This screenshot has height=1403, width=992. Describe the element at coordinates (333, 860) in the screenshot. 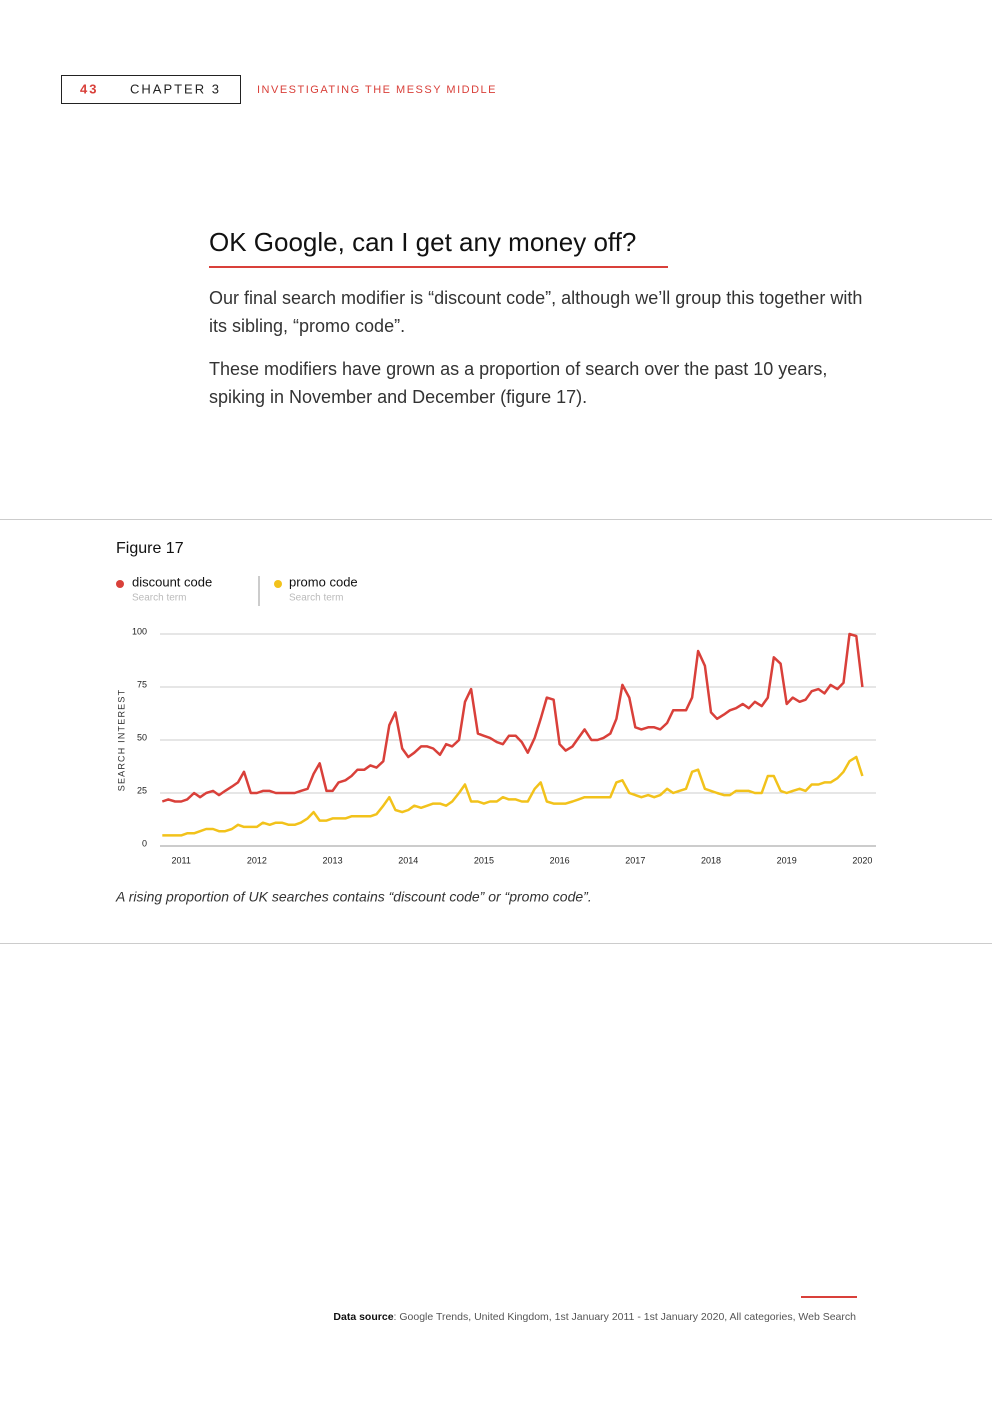

I see `x-tick-label: 2013` at that location.